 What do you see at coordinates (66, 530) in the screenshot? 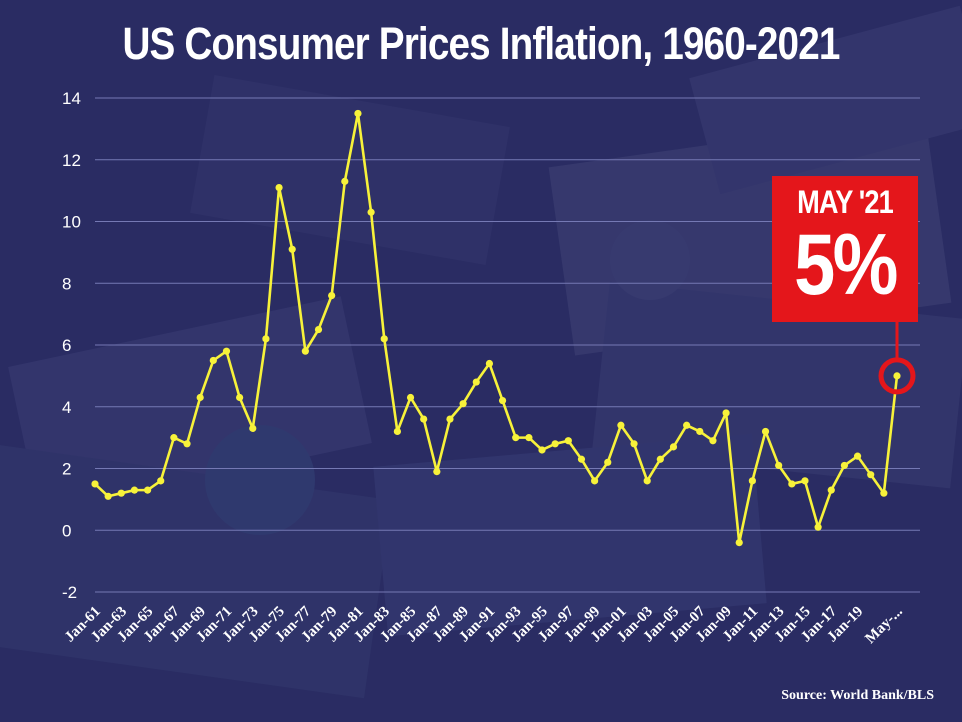
I see `y-tick-label: 0` at bounding box center [66, 530].